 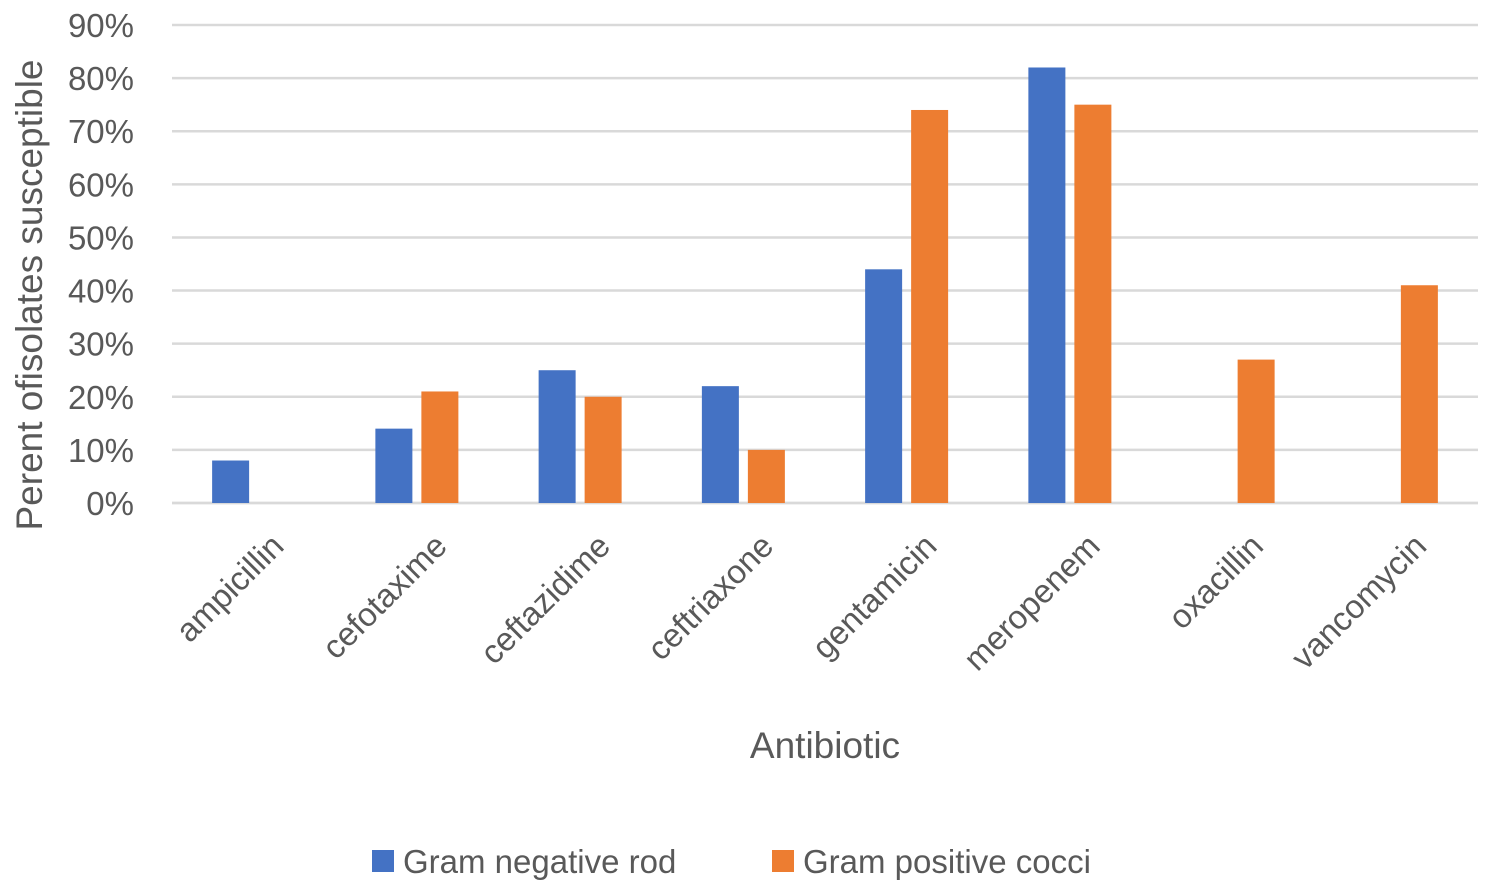 What do you see at coordinates (539, 861) in the screenshot?
I see `legend-label-gram-negative-rod: Gram negative rod` at bounding box center [539, 861].